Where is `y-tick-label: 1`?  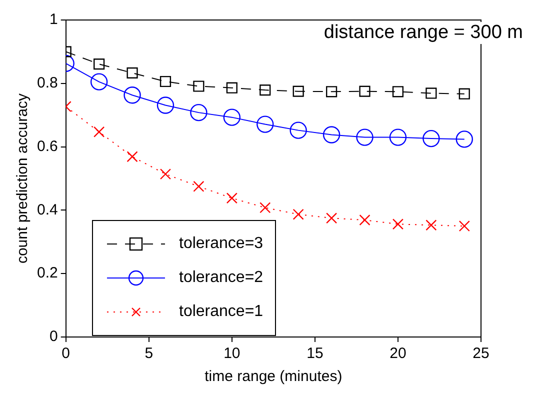 y-tick-label: 1 is located at coordinates (54, 19).